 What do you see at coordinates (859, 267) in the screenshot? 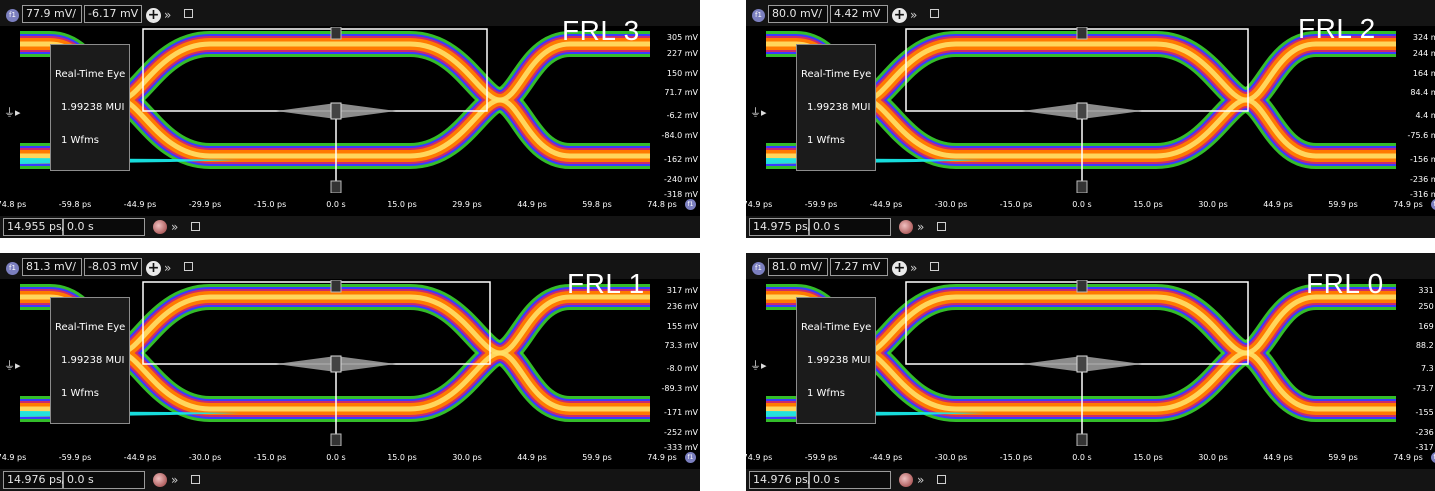
I see `vertical-offset-field: 7.27 mV` at bounding box center [859, 267].